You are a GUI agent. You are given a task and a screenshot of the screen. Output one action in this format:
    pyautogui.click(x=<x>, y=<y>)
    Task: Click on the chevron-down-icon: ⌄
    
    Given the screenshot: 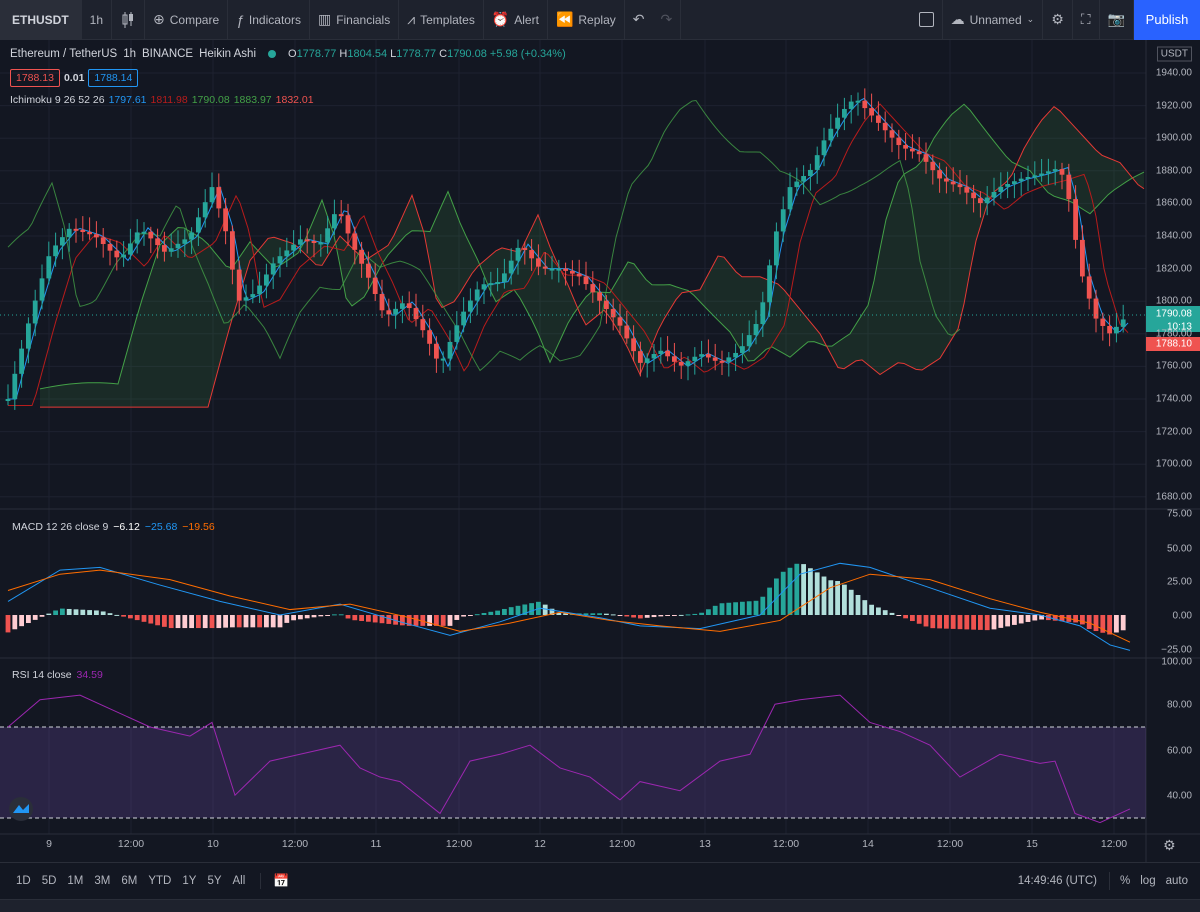 What is the action you would take?
    pyautogui.click(x=1030, y=19)
    